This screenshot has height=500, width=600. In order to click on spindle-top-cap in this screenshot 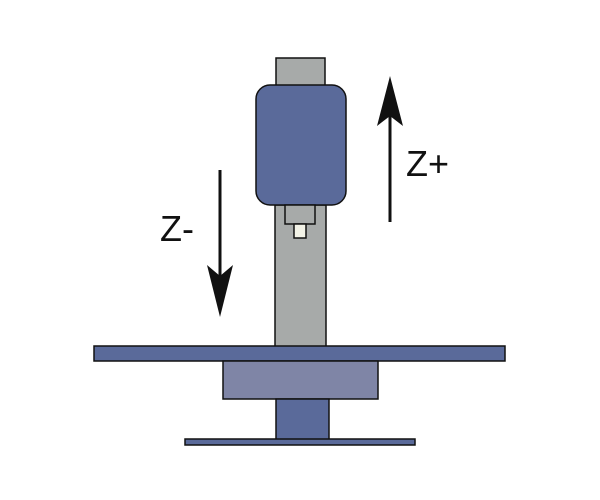, I will do `click(300, 72)`.